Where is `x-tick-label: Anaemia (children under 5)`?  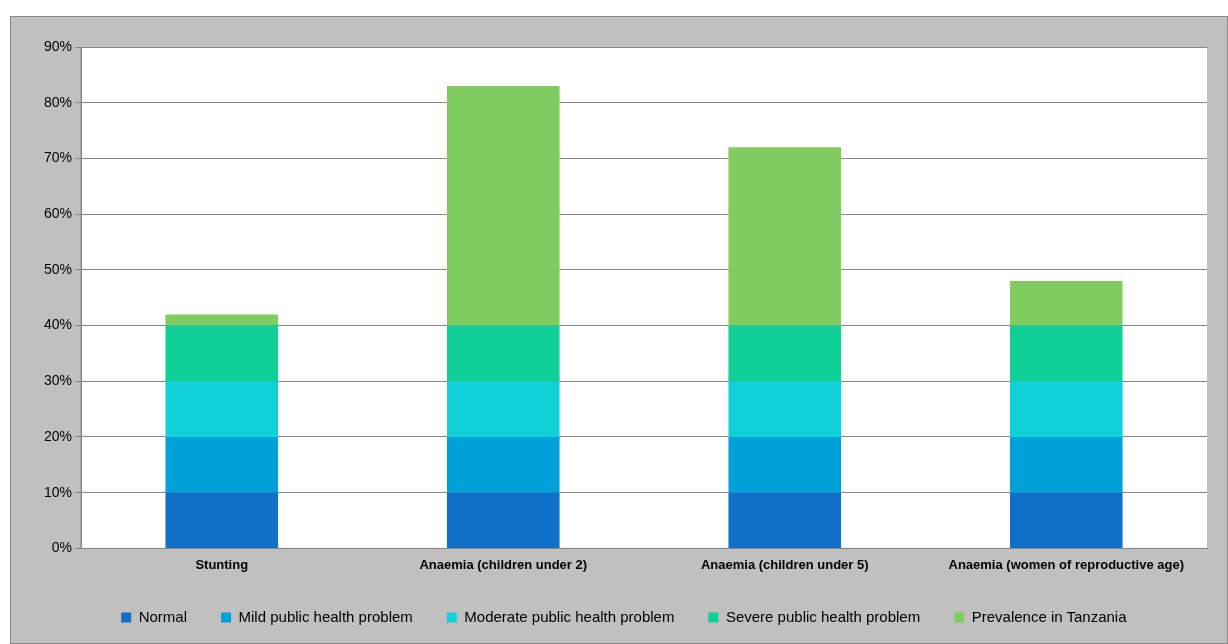 x-tick-label: Anaemia (children under 5) is located at coordinates (784, 564).